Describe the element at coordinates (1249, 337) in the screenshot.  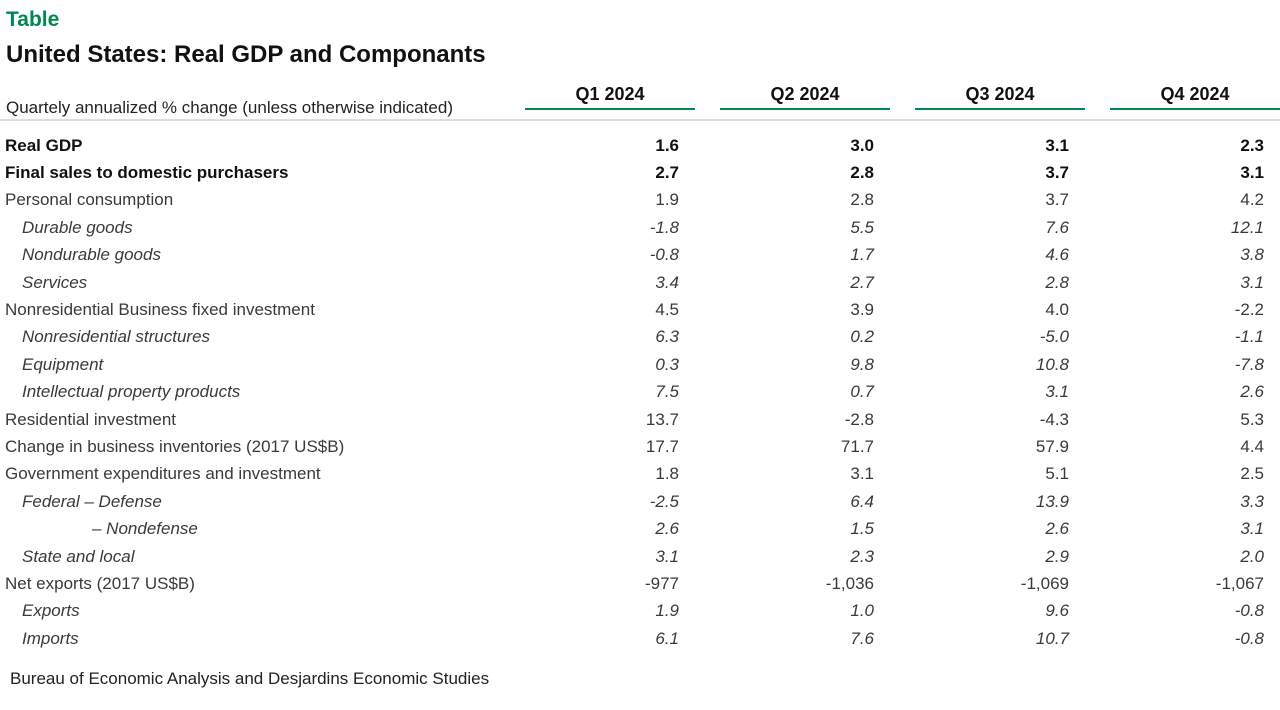
I see `value-cell: -1.1` at that location.